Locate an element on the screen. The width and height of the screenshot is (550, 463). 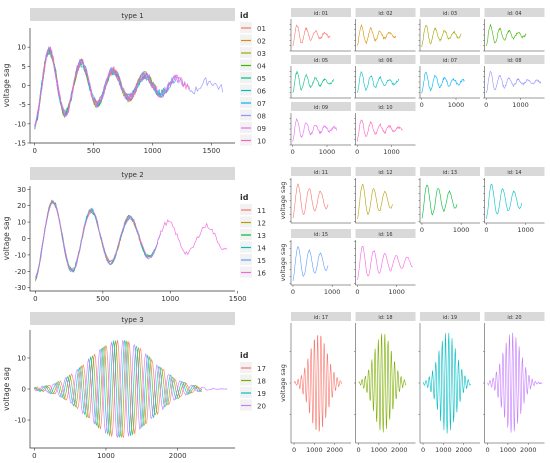
legend-label: 13 is located at coordinates (261, 236).